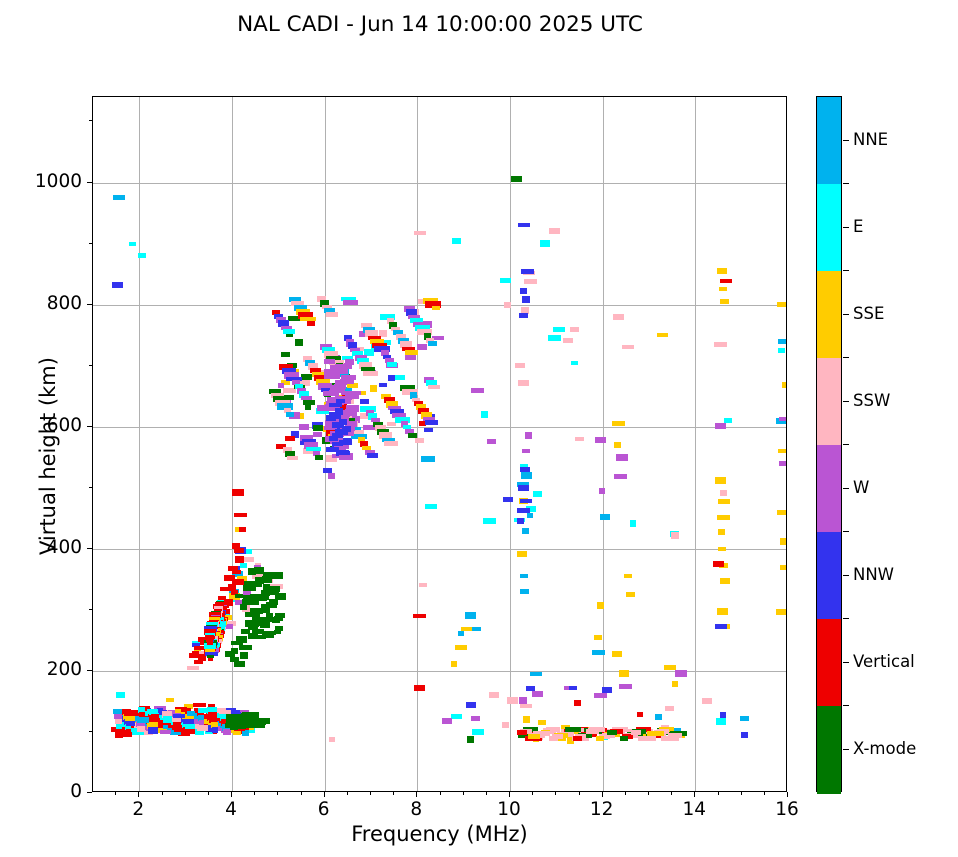  I want to click on y-axis-tick-label: 0, so click(76, 791).